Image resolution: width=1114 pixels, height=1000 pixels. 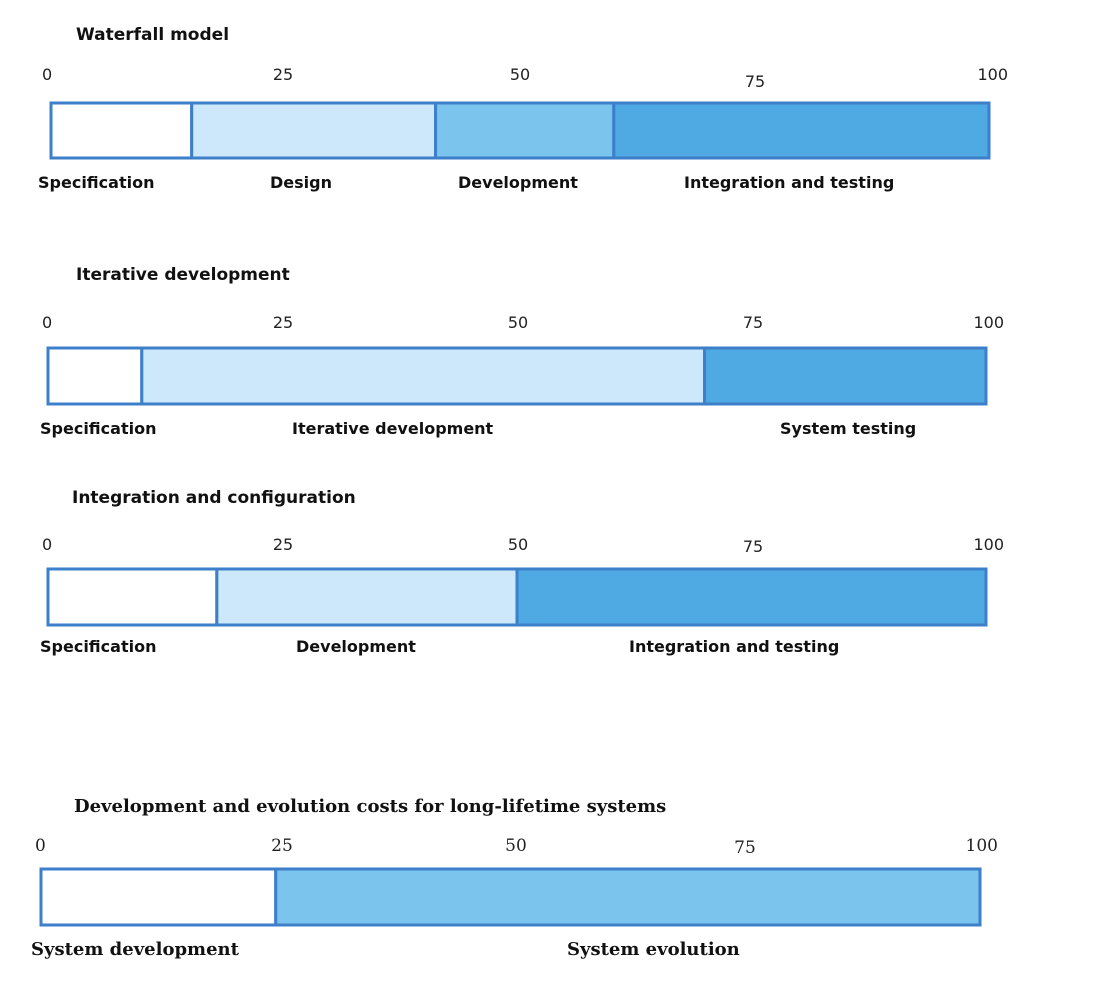 What do you see at coordinates (152, 35) in the screenshot?
I see `chart-title: Waterfall model` at bounding box center [152, 35].